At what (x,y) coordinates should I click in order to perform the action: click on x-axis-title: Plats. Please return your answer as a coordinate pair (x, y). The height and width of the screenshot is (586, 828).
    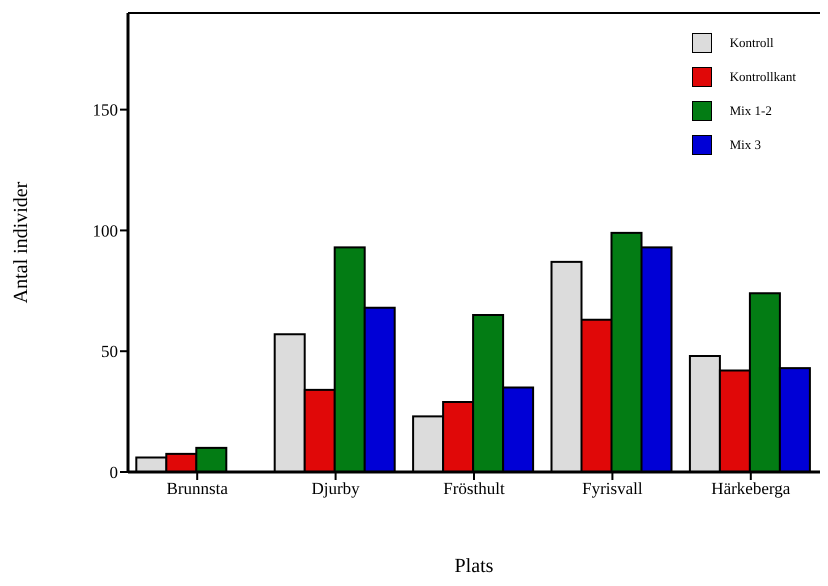
    Looking at the image, I should click on (474, 566).